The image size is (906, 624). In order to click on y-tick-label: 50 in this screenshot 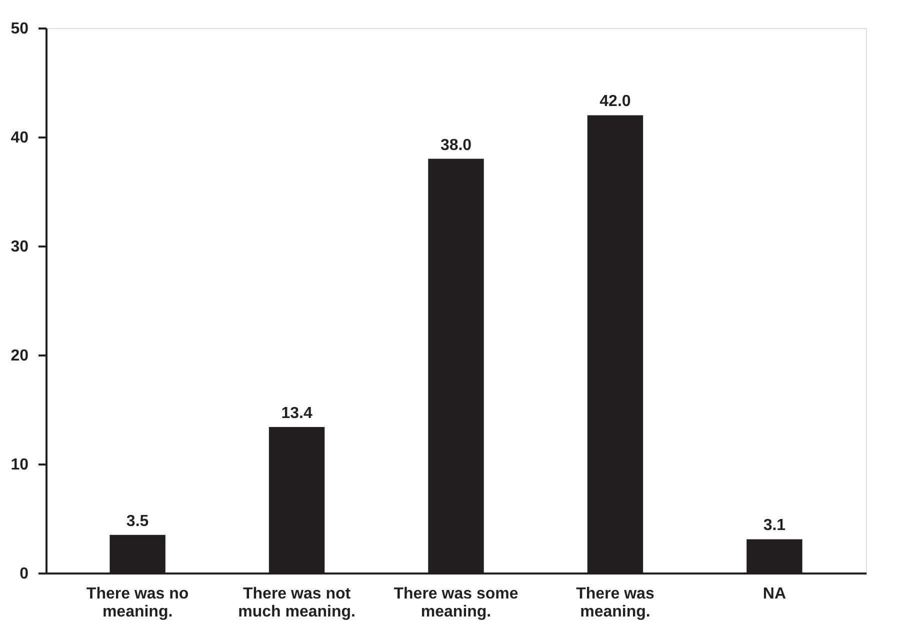, I will do `click(19, 29)`.